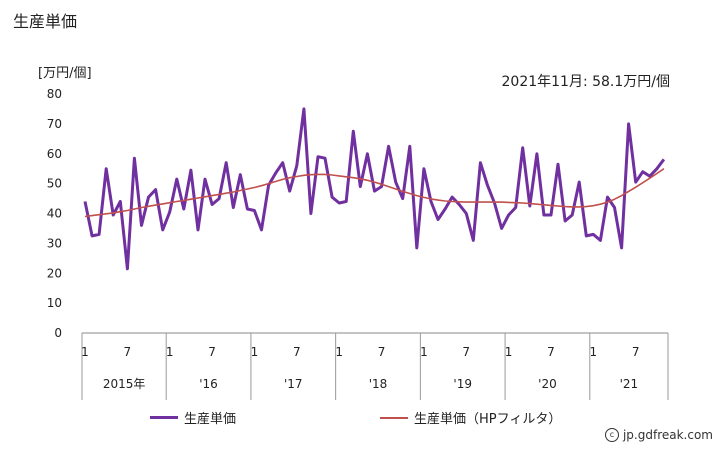  I want to click on legend-label-series-2: 生産単価（HPフィルタ）, so click(488, 419).